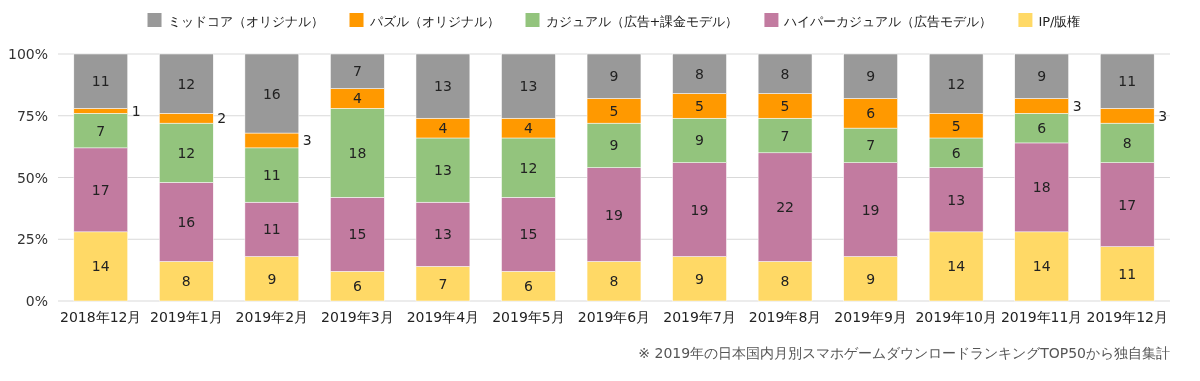 This screenshot has height=381, width=1200. I want to click on x-tick-label: 2019年8月, so click(785, 317).